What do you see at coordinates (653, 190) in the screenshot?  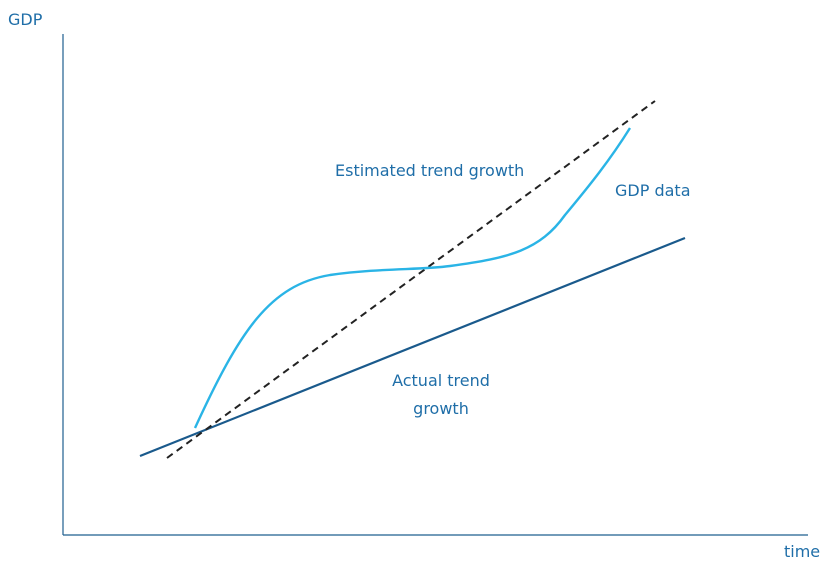 I see `gdp-data-label: GDP data` at bounding box center [653, 190].